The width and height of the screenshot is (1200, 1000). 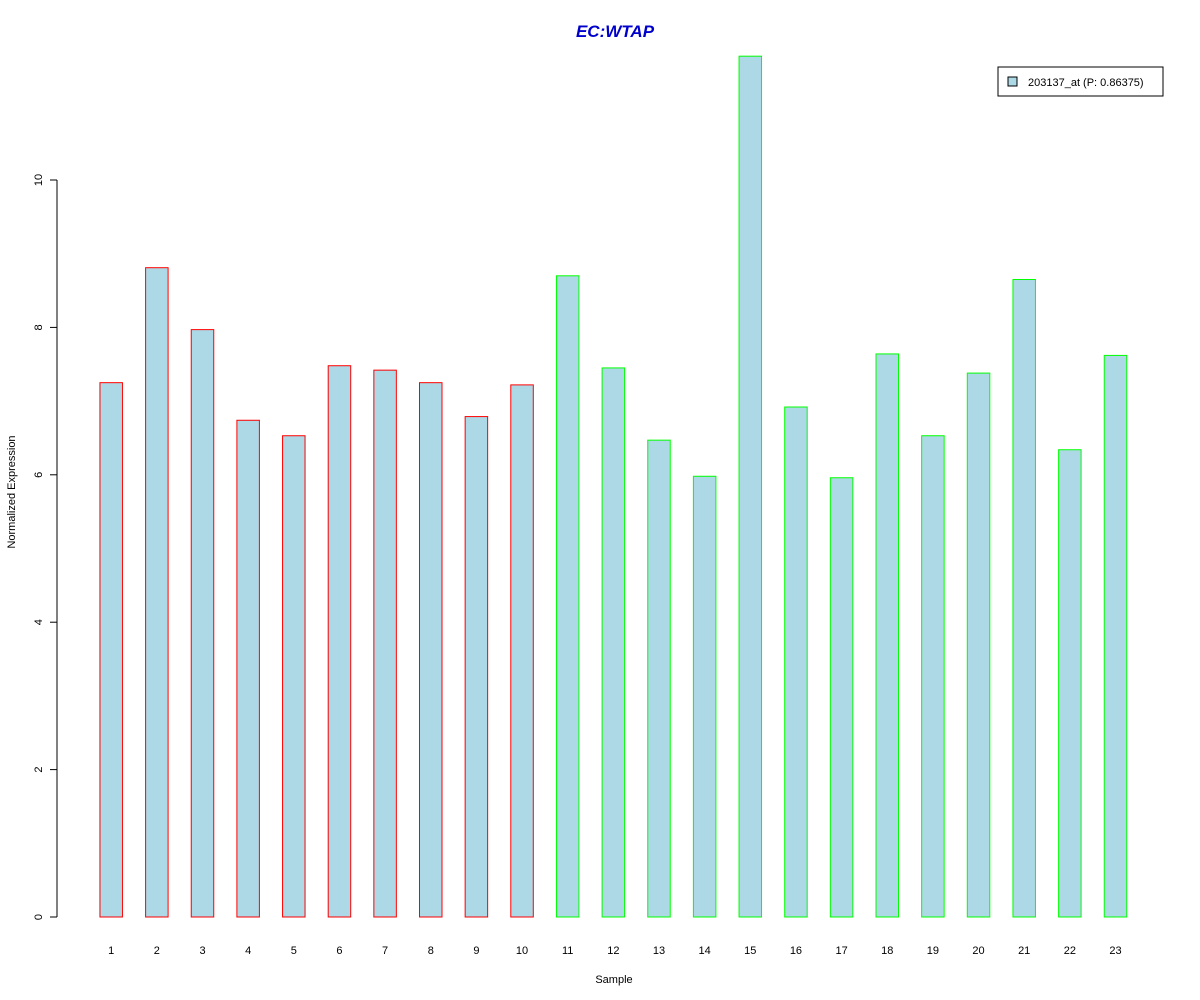 What do you see at coordinates (39, 917) in the screenshot?
I see `y-tick-label: 0` at bounding box center [39, 917].